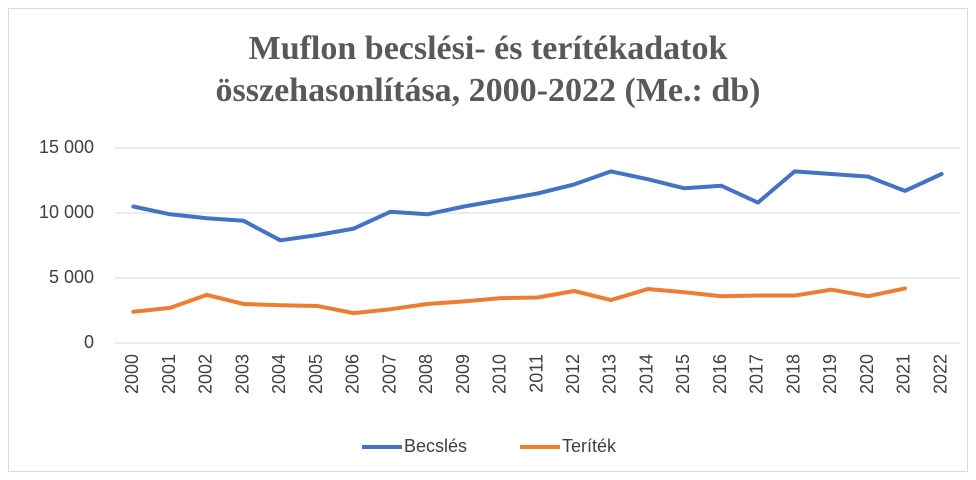  What do you see at coordinates (904, 374) in the screenshot?
I see `x-tick-label: 2021` at bounding box center [904, 374].